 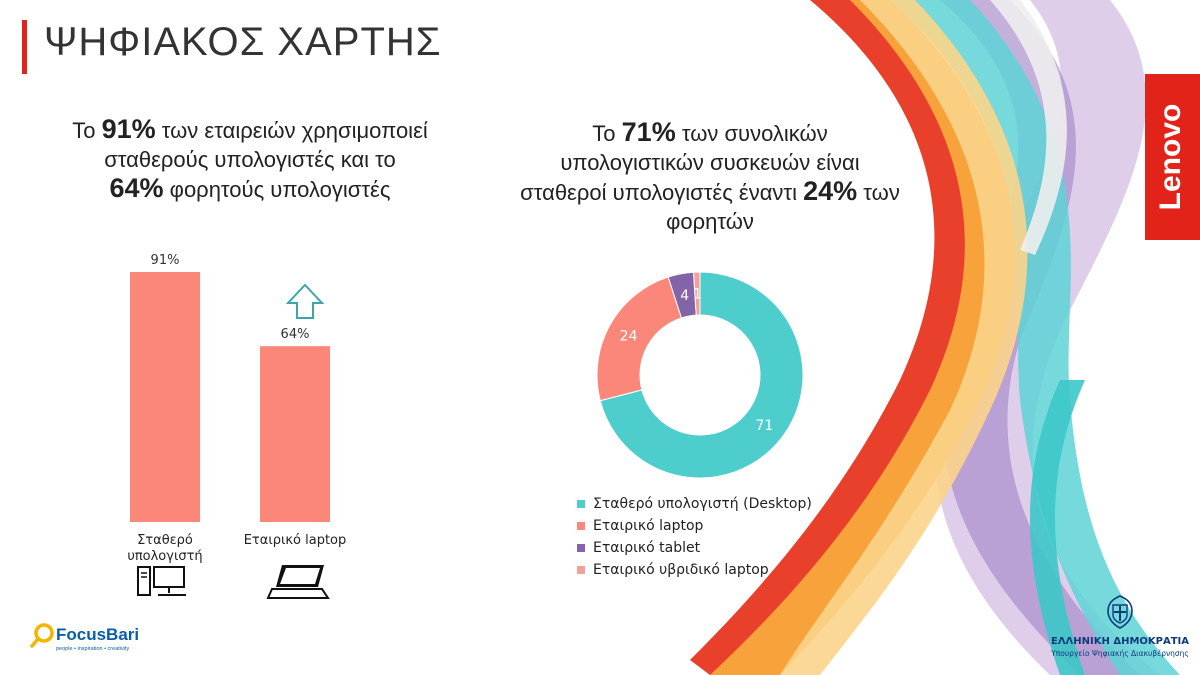 I want to click on donut-chart: 71 24 4 1, so click(x=700, y=375).